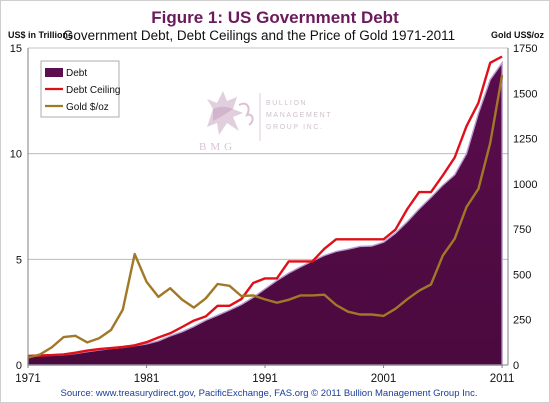 The image size is (550, 403). Describe the element at coordinates (275, 17) in the screenshot. I see `chart-title: Figure 1: US Government Debt` at that location.